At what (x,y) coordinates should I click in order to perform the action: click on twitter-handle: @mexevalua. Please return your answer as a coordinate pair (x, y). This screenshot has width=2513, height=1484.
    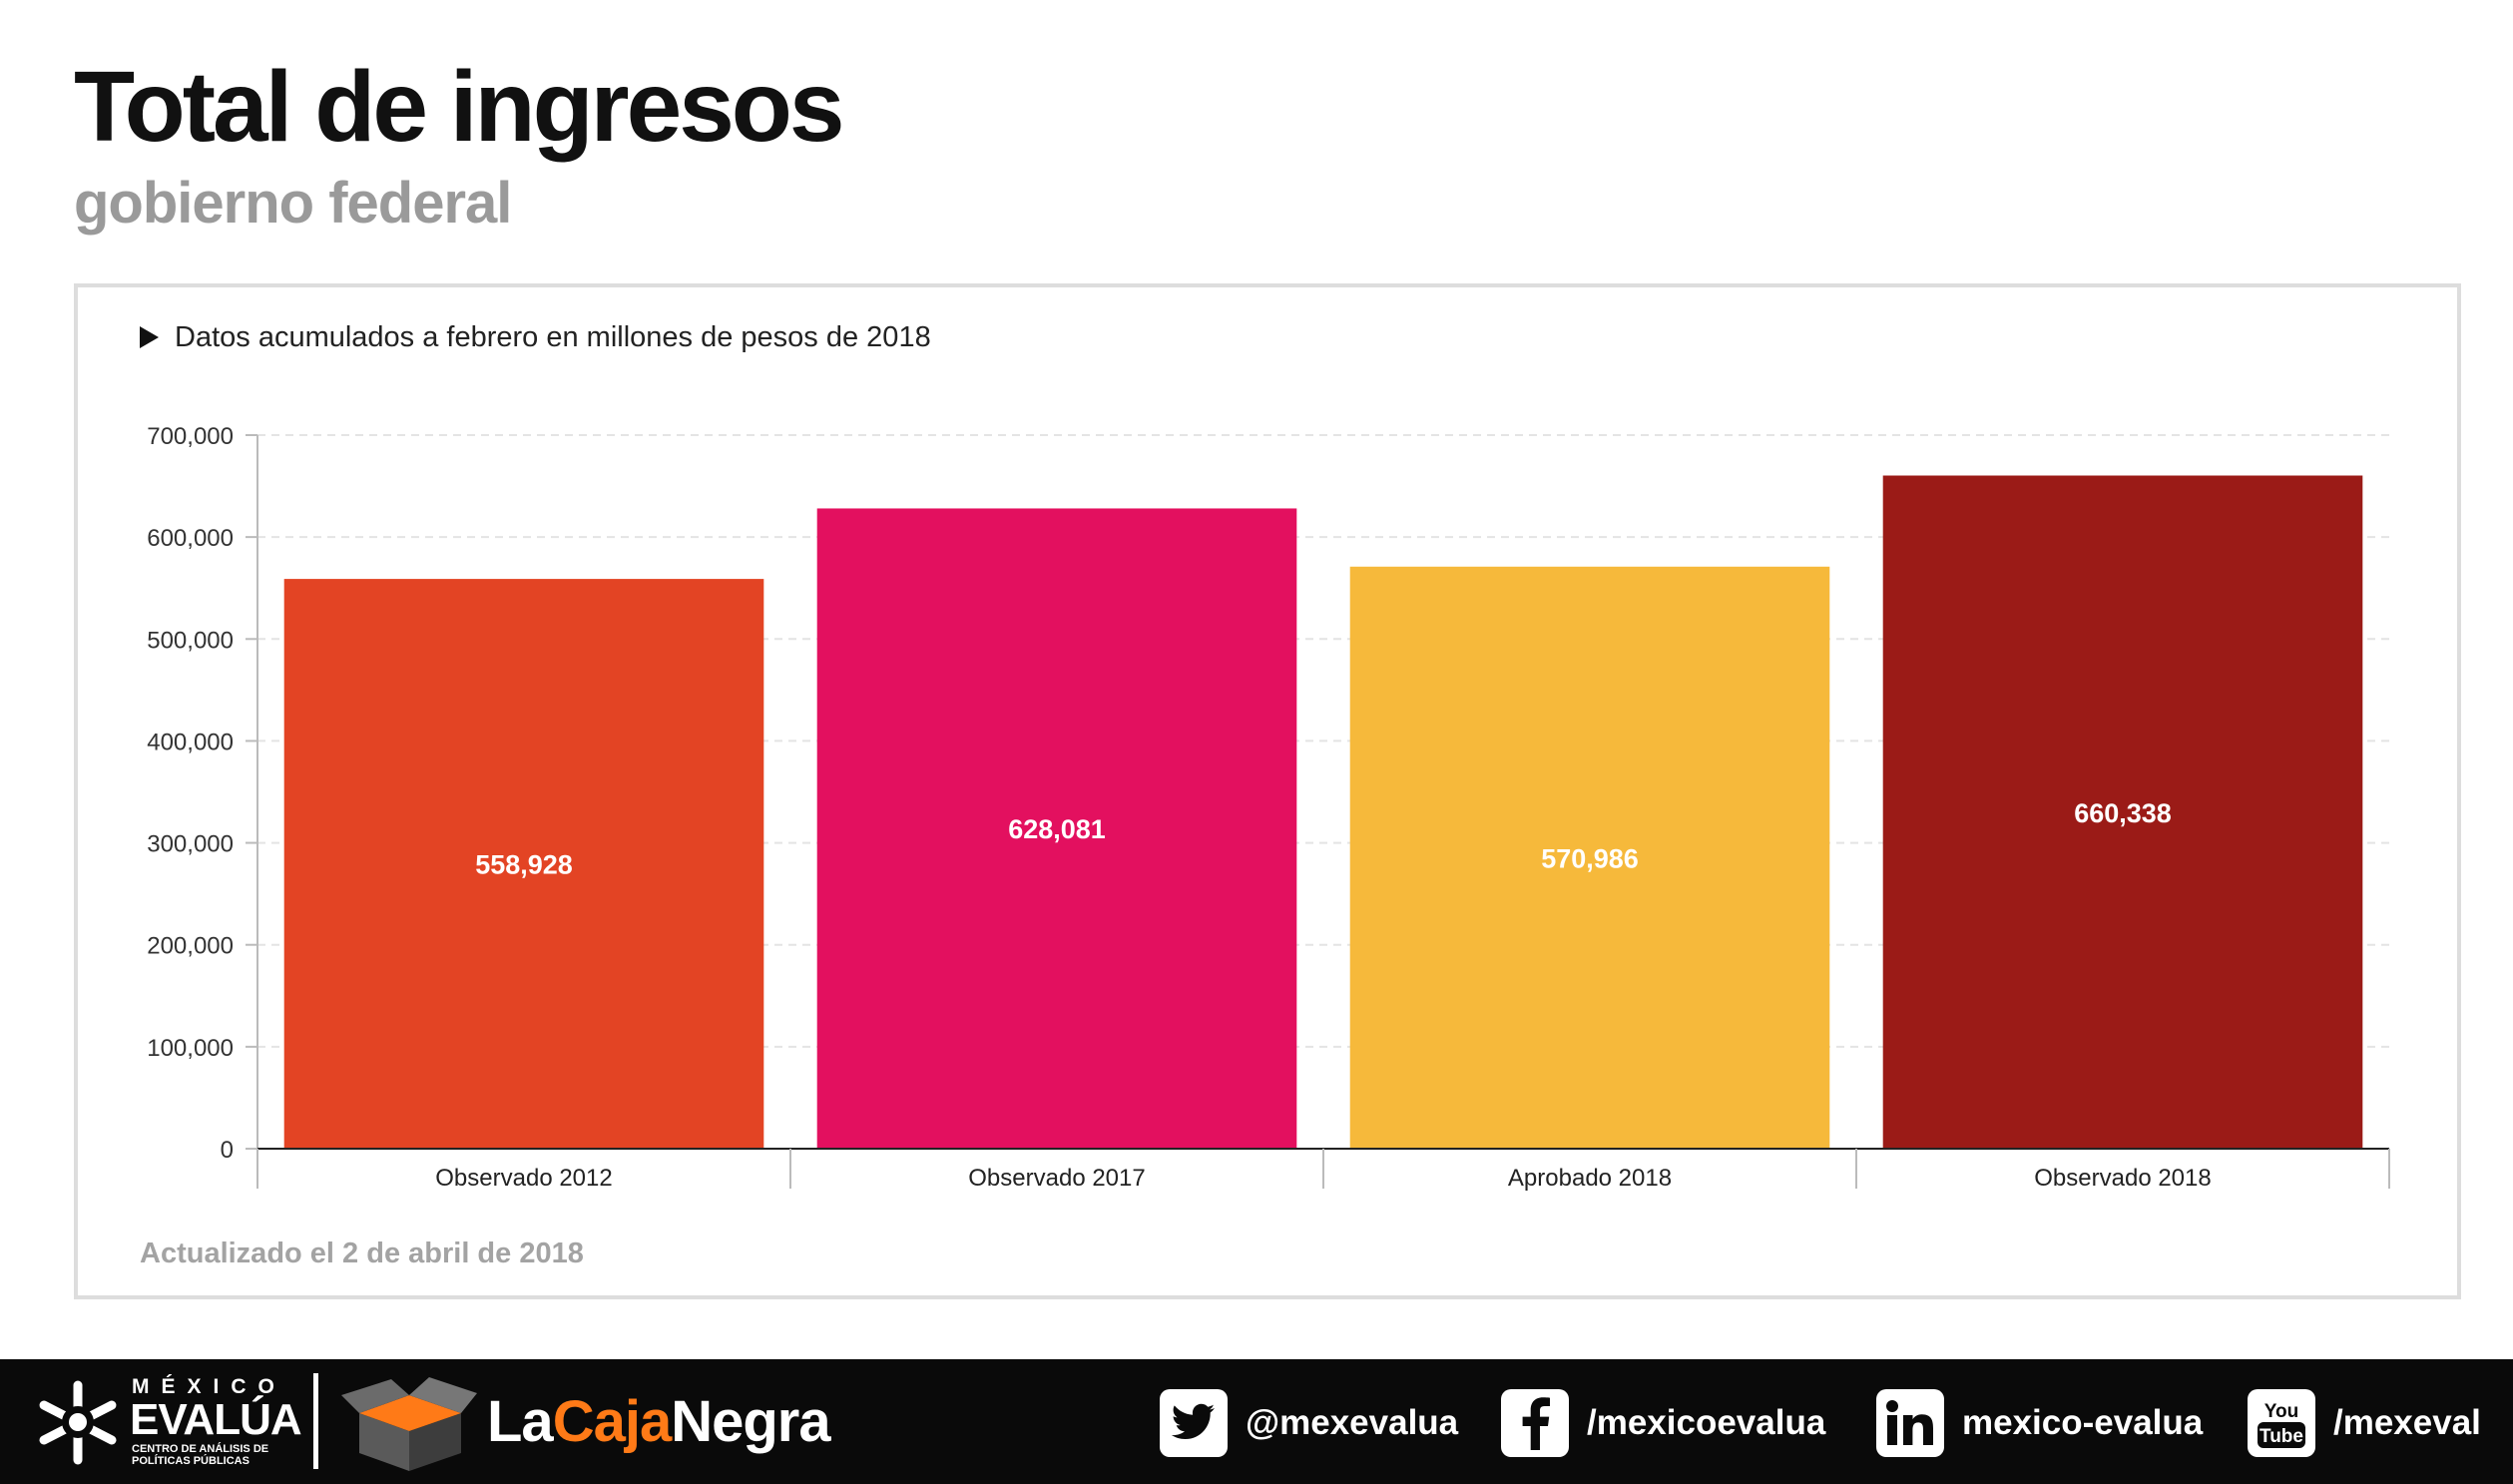
    Looking at the image, I should click on (1352, 1422).